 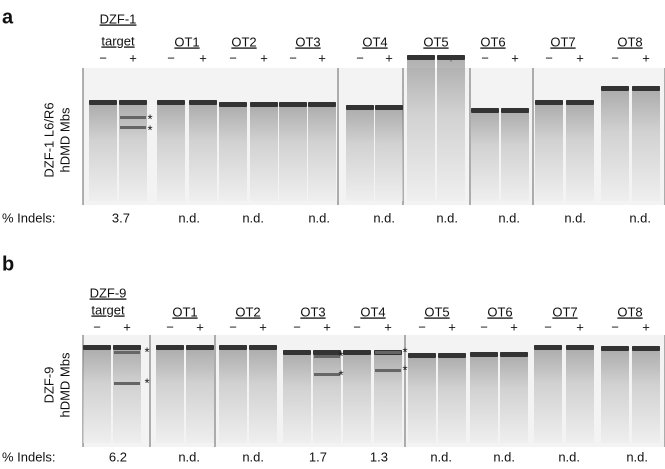 I want to click on indel-value: 1.3, so click(x=379, y=456).